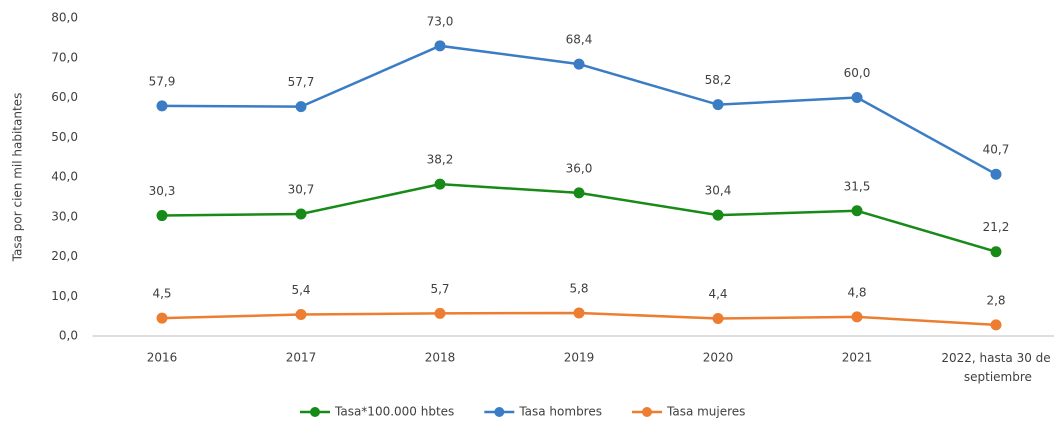 The height and width of the screenshot is (422, 1054). What do you see at coordinates (579, 358) in the screenshot?
I see `x-tick-label: 2019` at bounding box center [579, 358].